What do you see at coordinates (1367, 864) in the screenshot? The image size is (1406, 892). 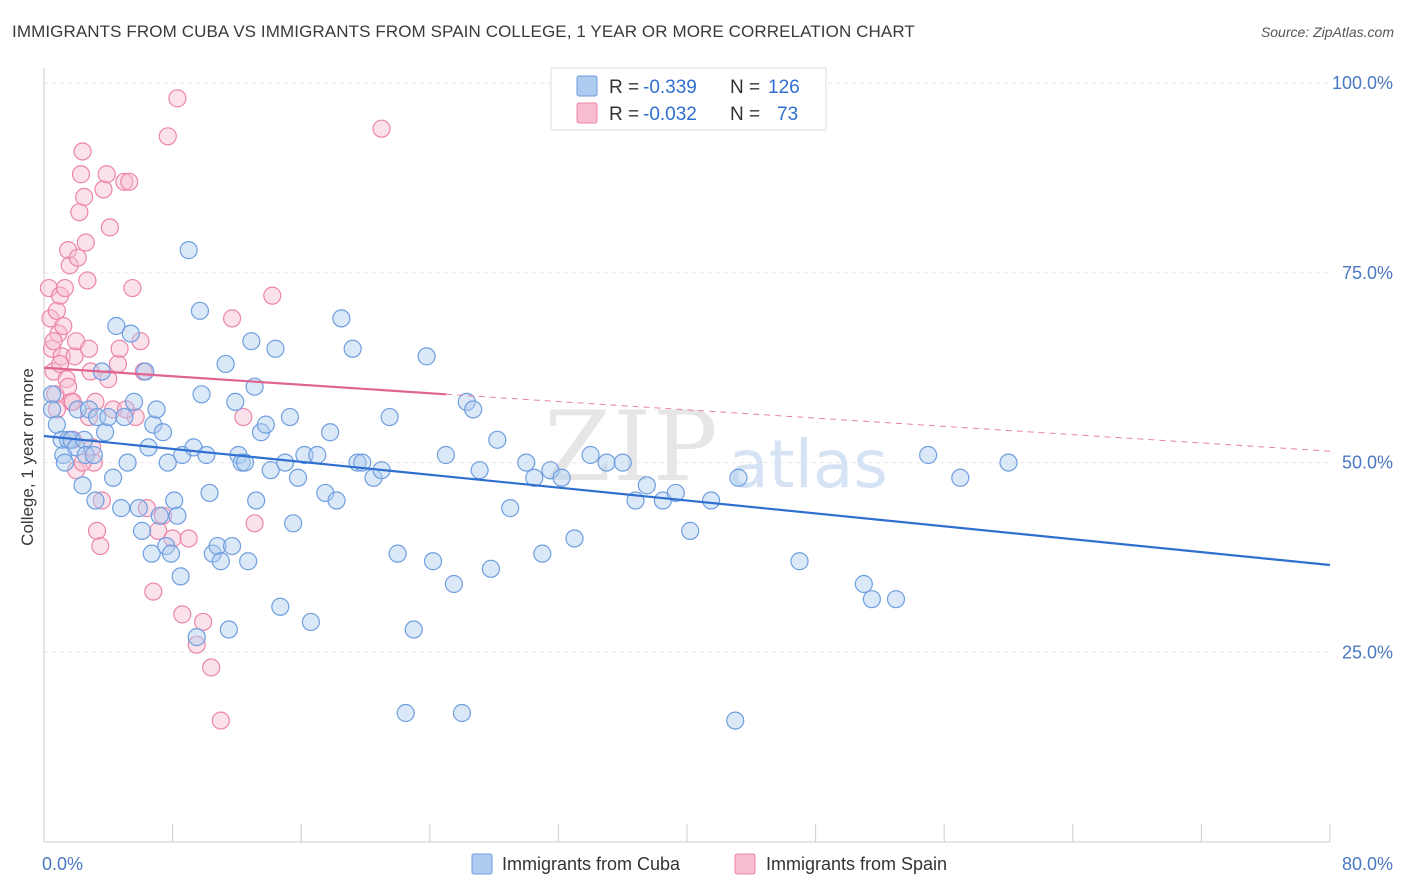 I see `x-tick-label-max: 80.0%` at bounding box center [1367, 864].